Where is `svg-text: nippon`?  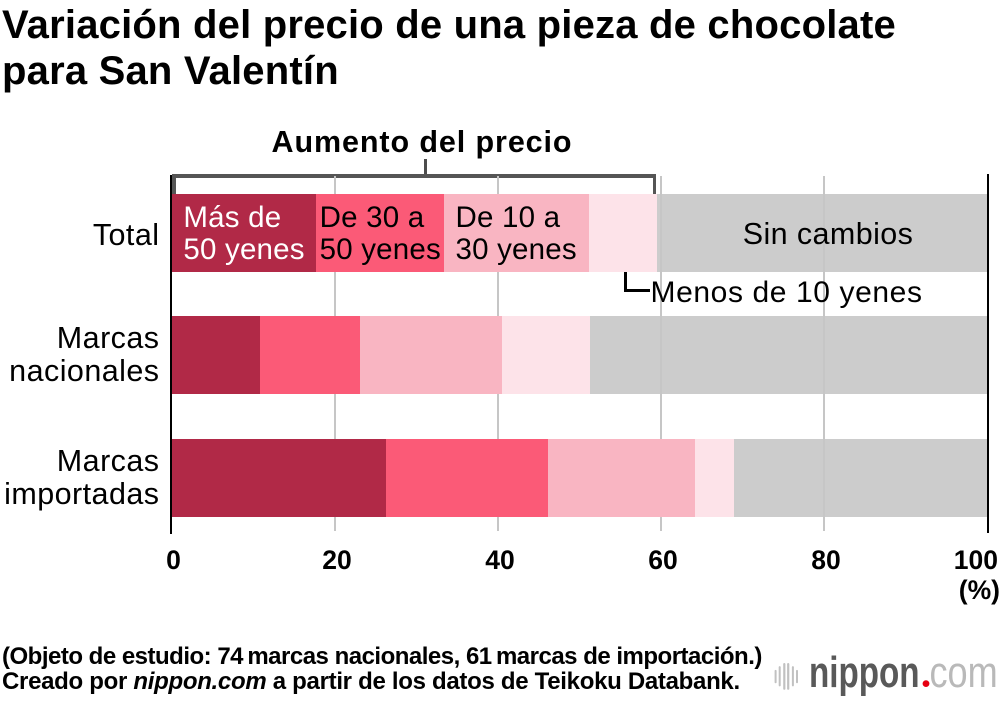
svg-text: nippon is located at coordinates (864, 673).